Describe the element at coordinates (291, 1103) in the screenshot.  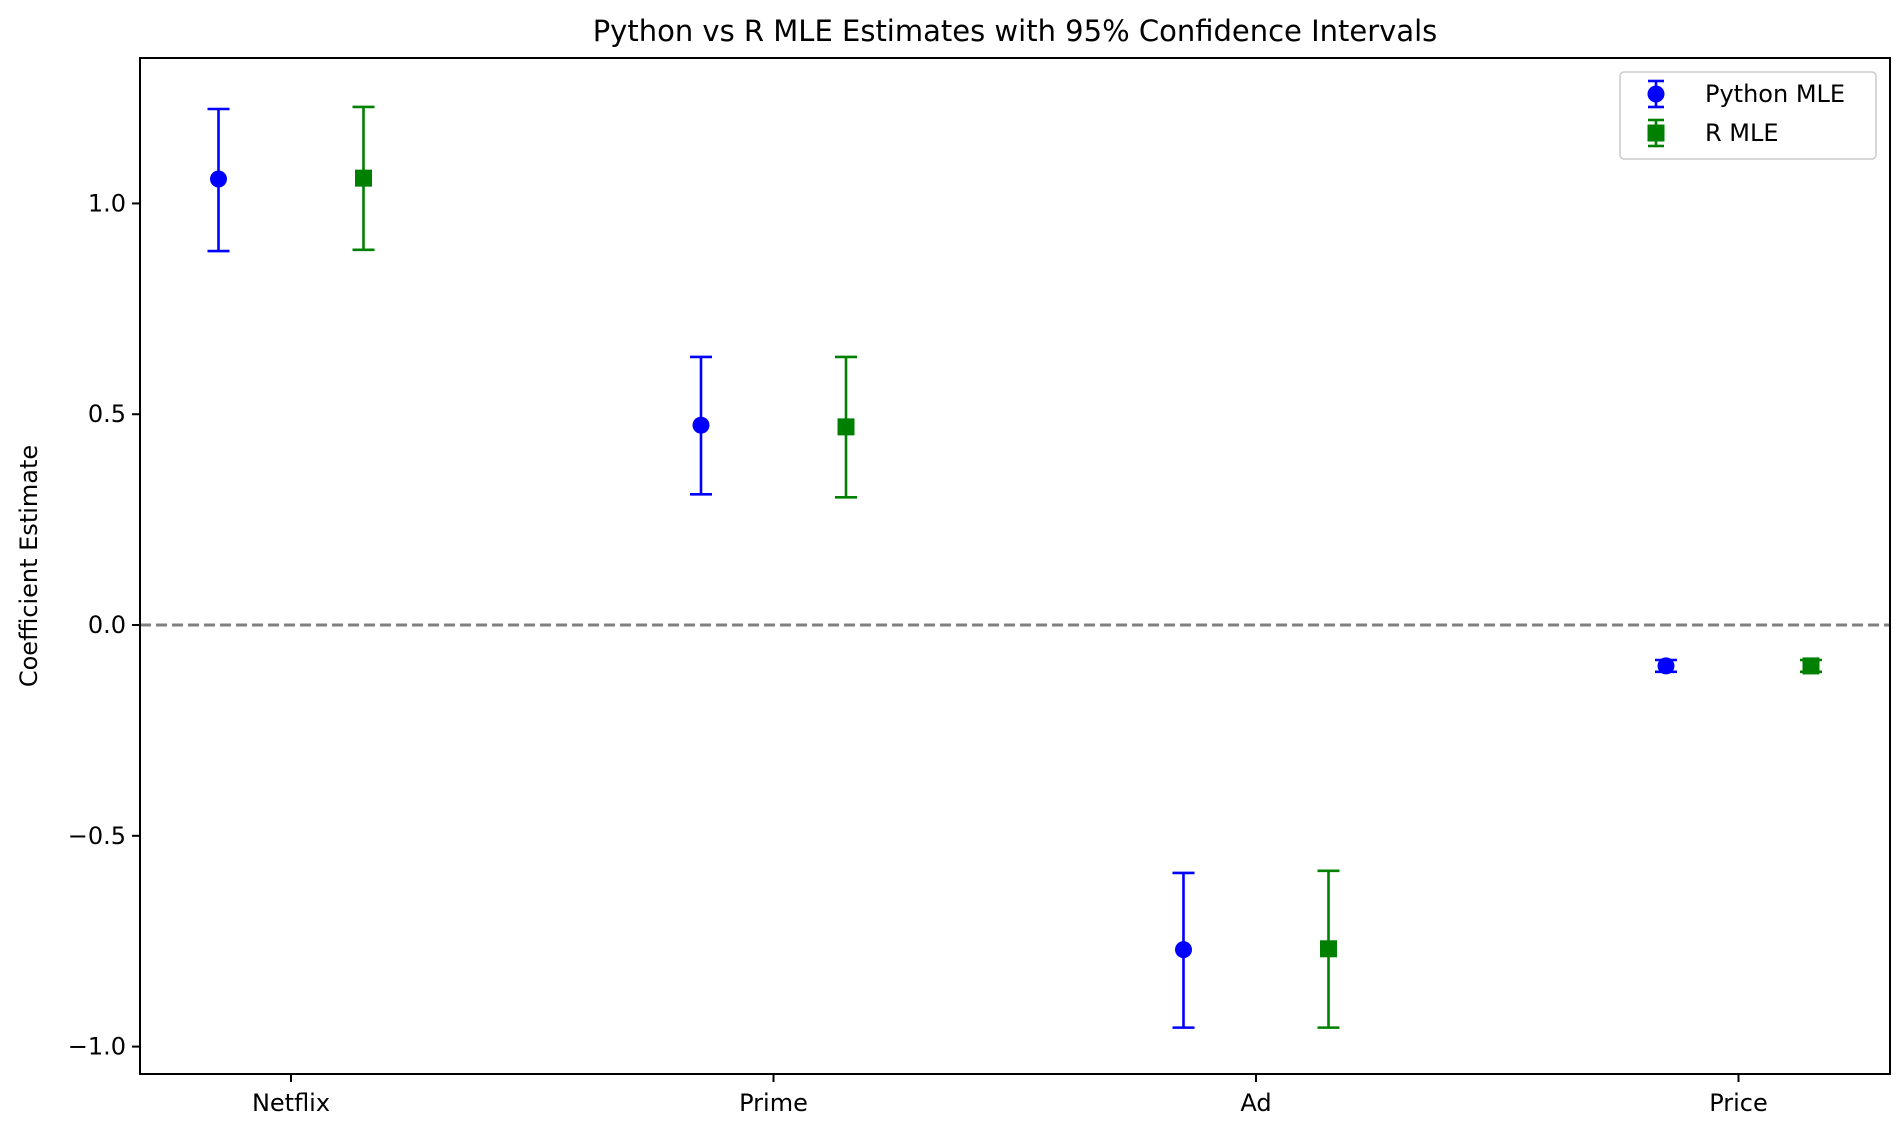
I see `x-tick-label: Netflix` at that location.